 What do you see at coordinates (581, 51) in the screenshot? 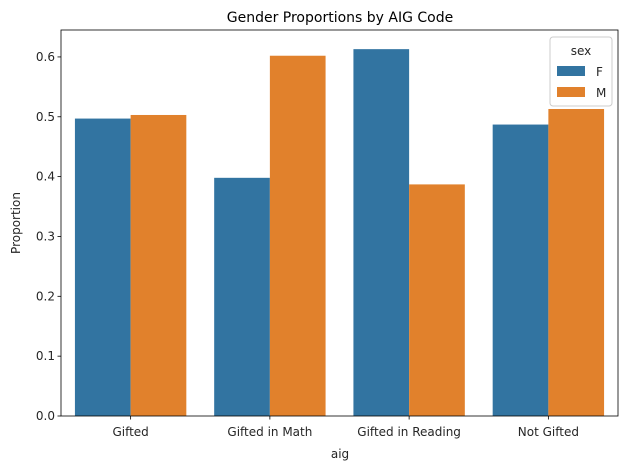
I see `legend-title: sex` at bounding box center [581, 51].